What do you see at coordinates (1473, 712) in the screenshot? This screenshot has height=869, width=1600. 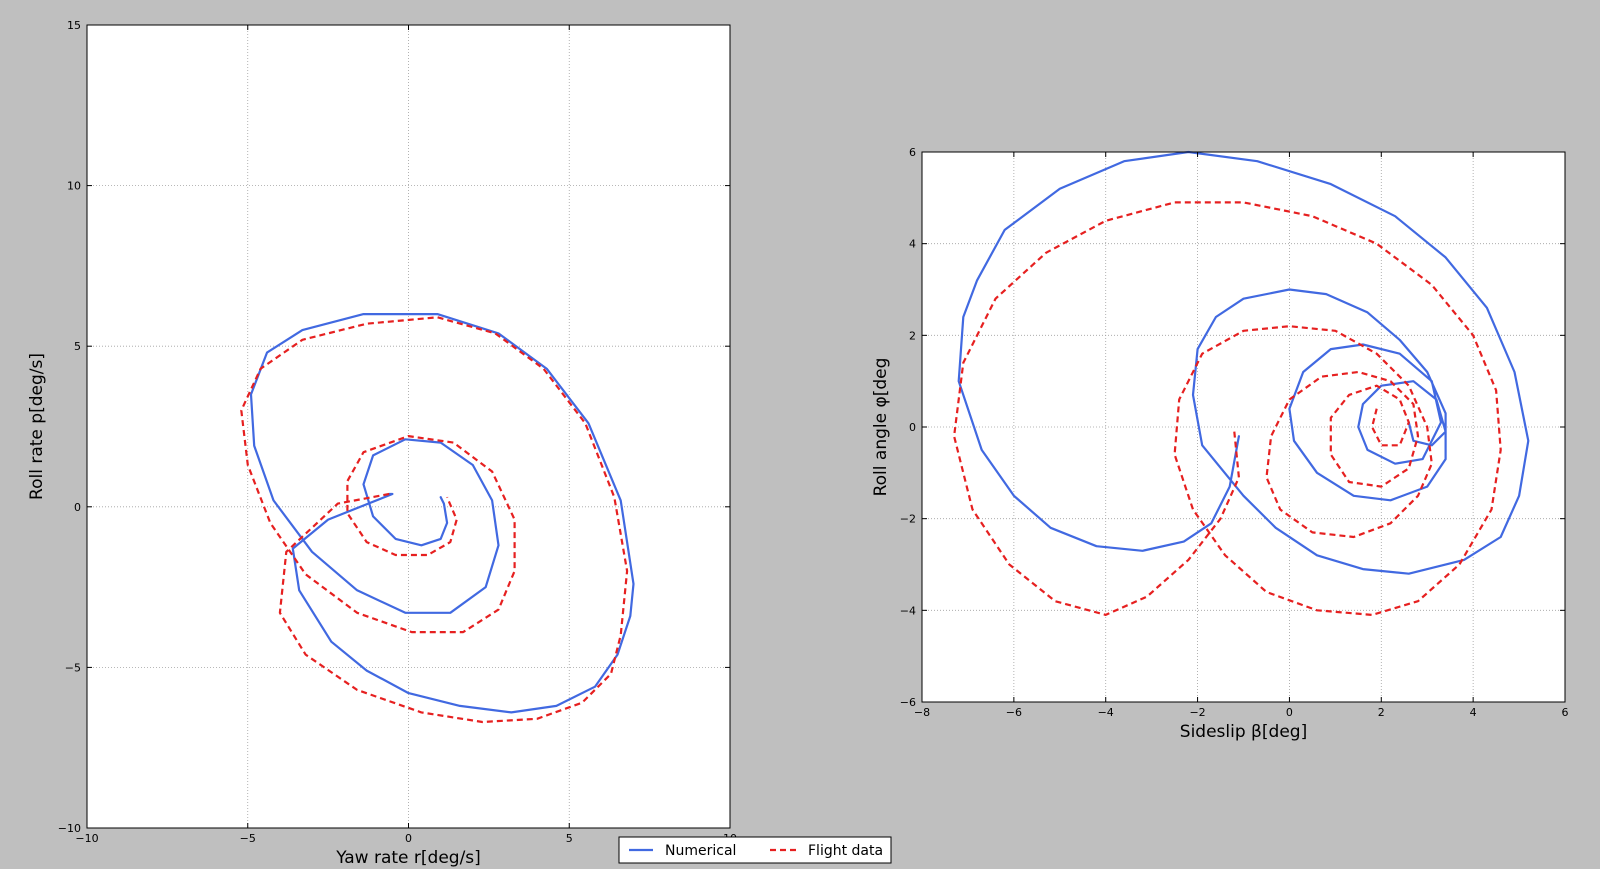 I see `x-tick-label: 4` at bounding box center [1473, 712].